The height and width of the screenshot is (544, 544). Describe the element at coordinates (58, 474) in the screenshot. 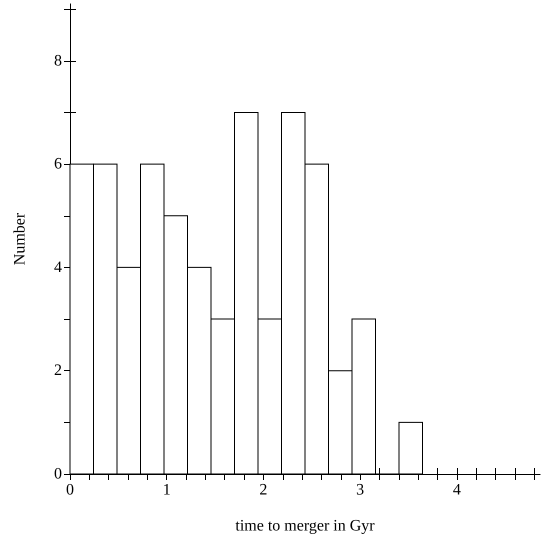

I see `y-tick-label: 0` at that location.